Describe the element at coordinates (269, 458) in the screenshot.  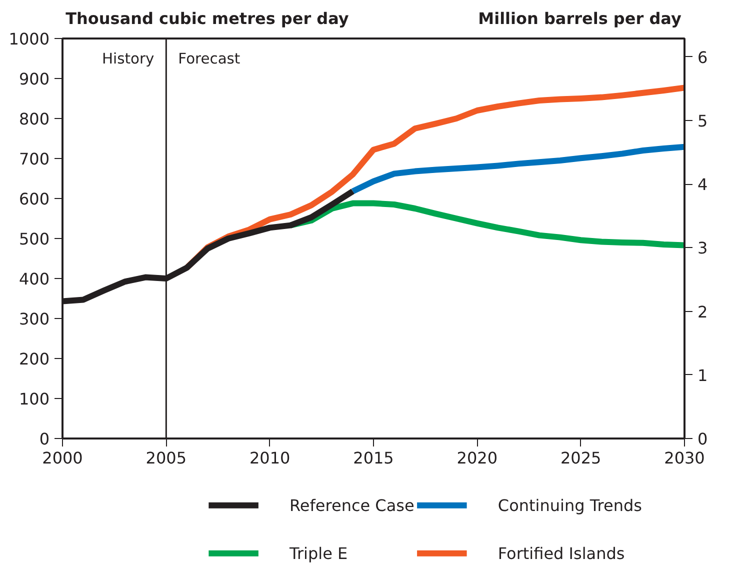
I see `x-tick-label: 2010` at that location.